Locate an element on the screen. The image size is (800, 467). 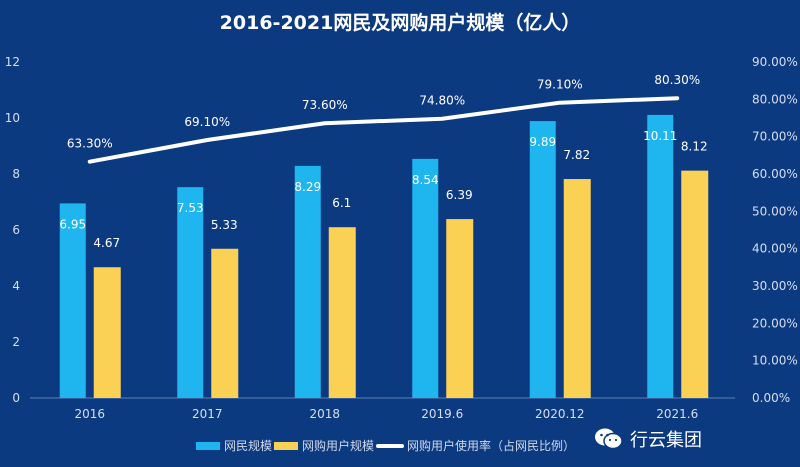
line-usage-rate is located at coordinates (383, 130).